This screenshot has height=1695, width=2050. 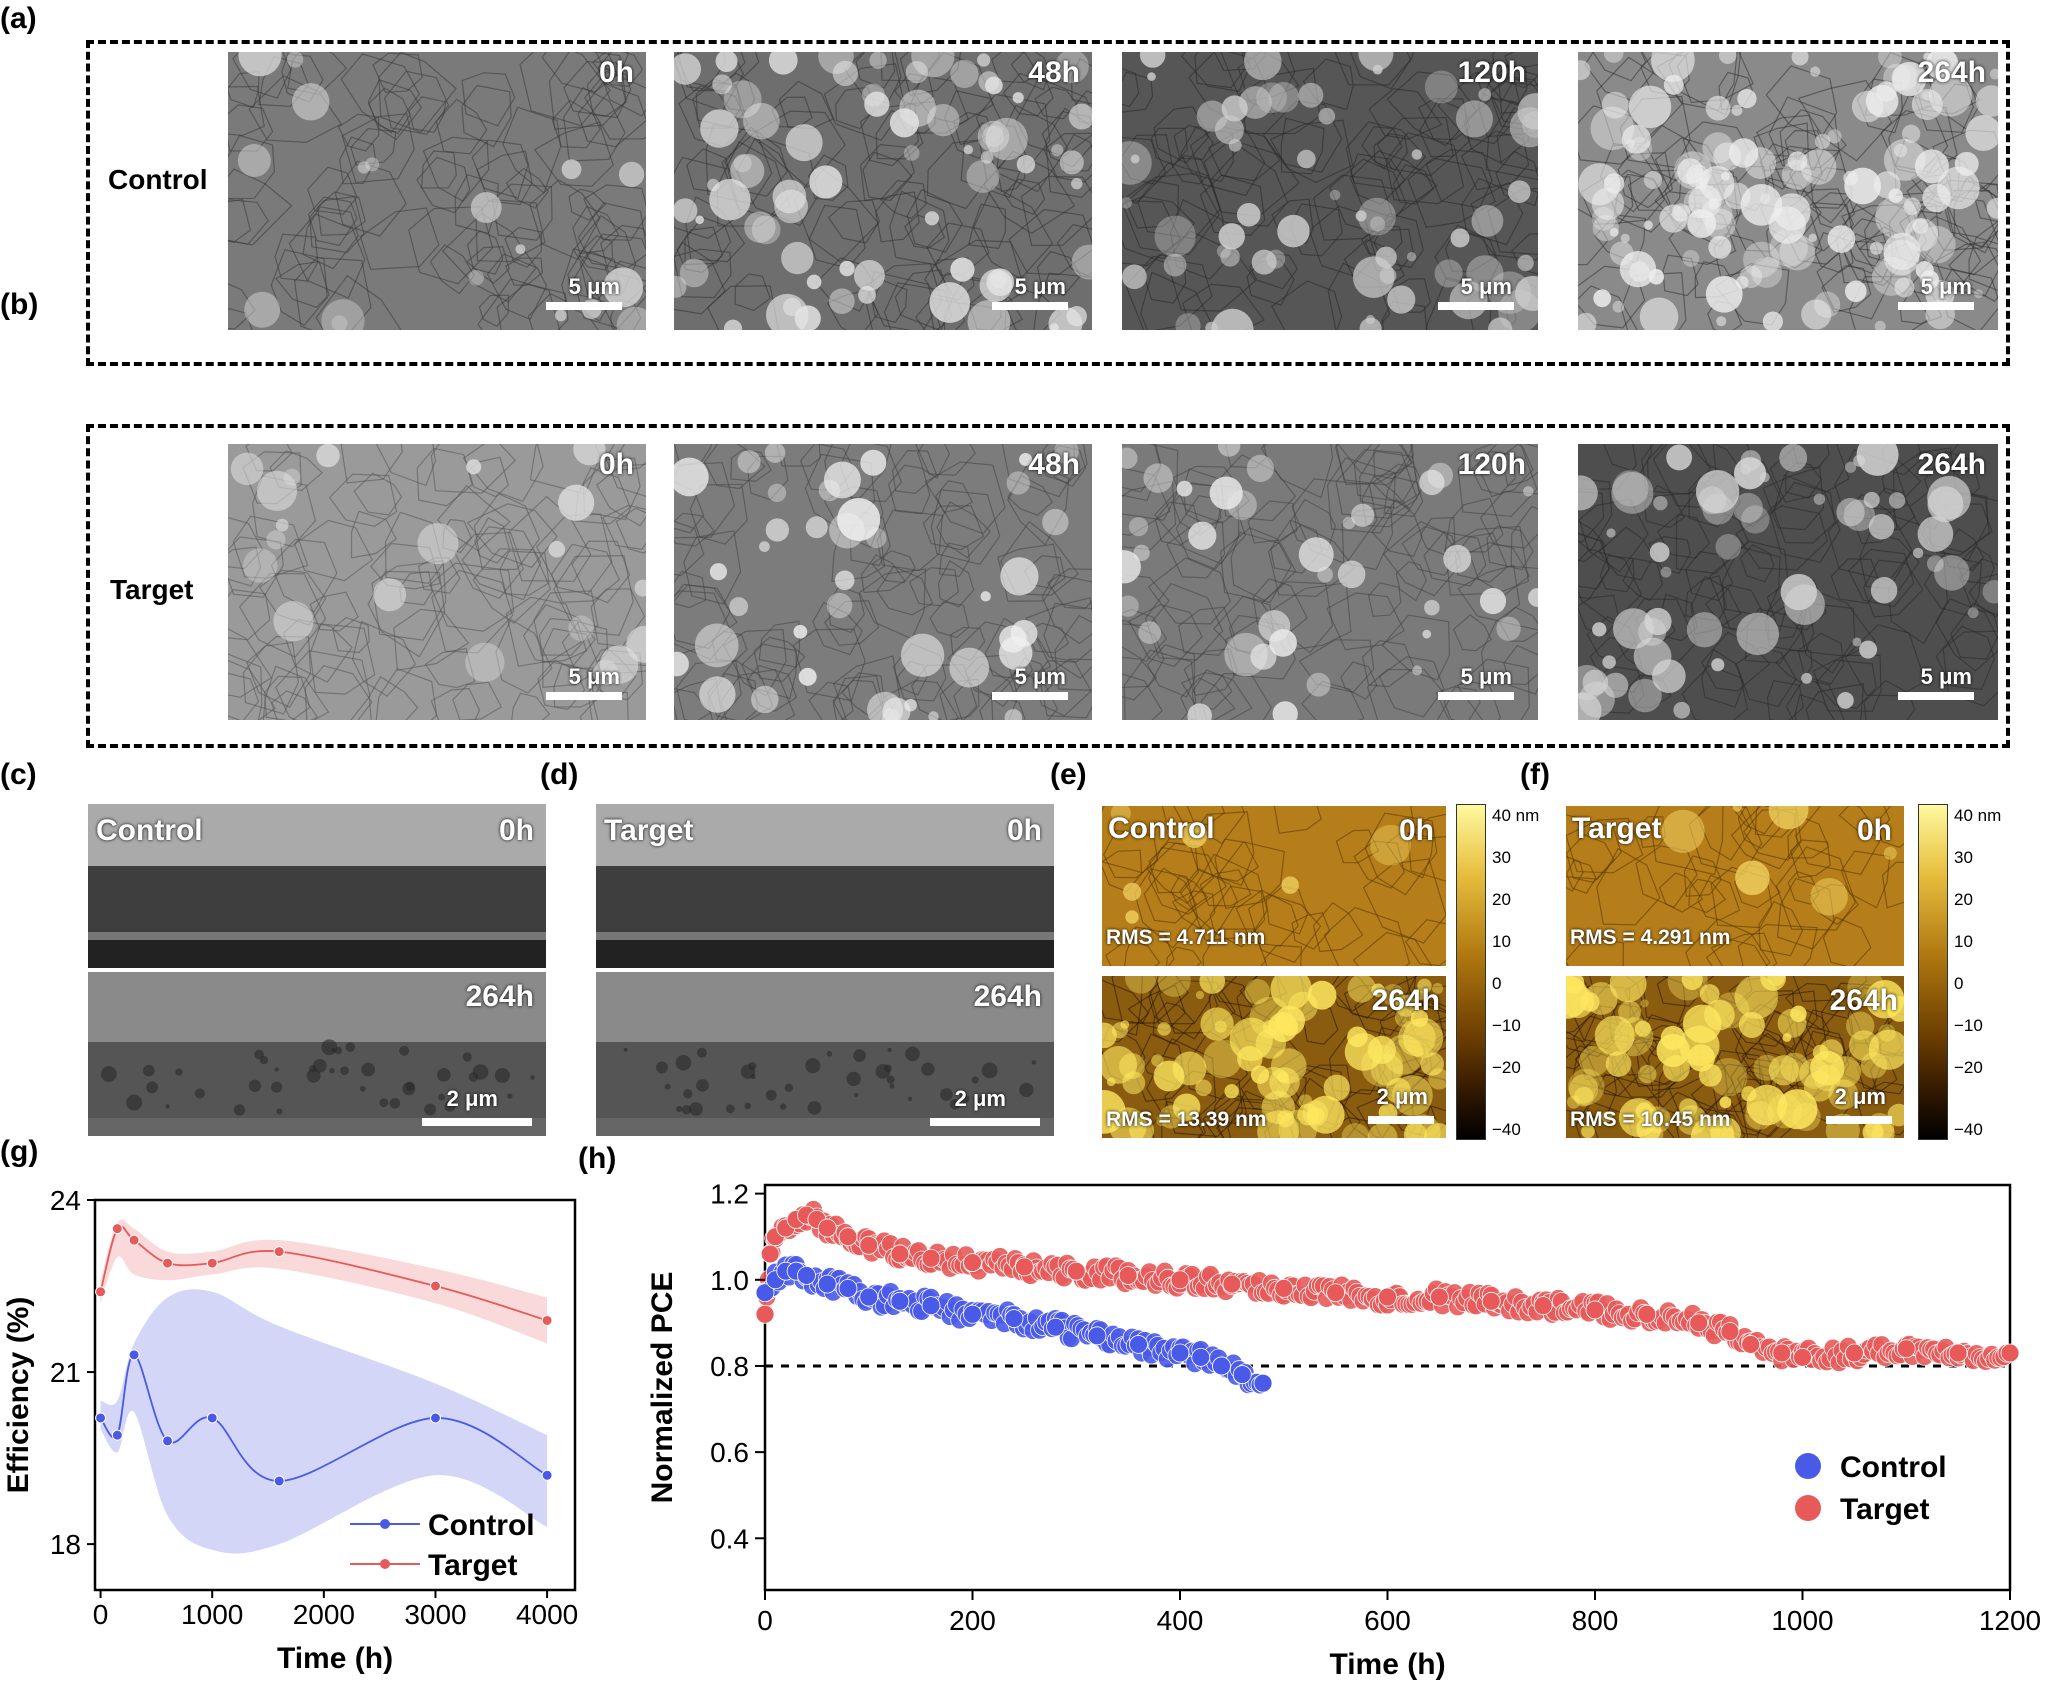 What do you see at coordinates (1893, 1467) in the screenshot?
I see `legend-control: Control` at bounding box center [1893, 1467].